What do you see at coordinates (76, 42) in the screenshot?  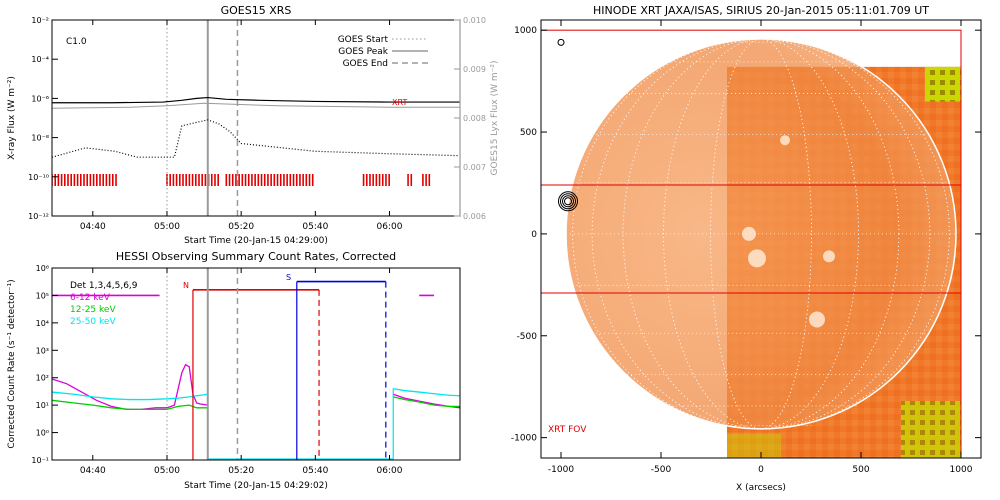 I see `goes-class-label: C1.0` at bounding box center [76, 42].